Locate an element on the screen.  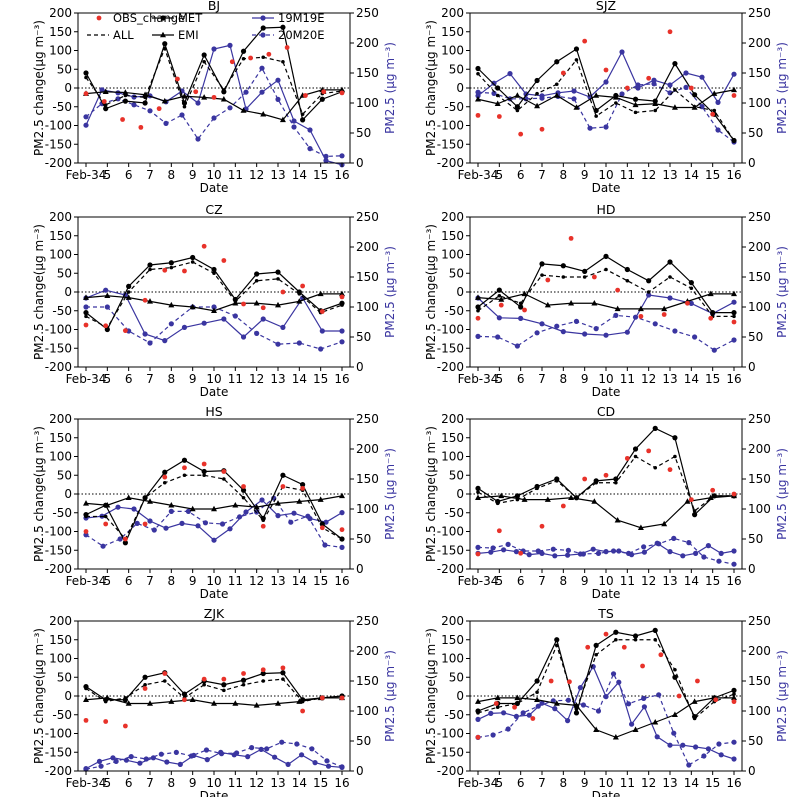
y-right-axis-label: PM2.5 (μg m⁻³) is located at coordinates (782, 696).